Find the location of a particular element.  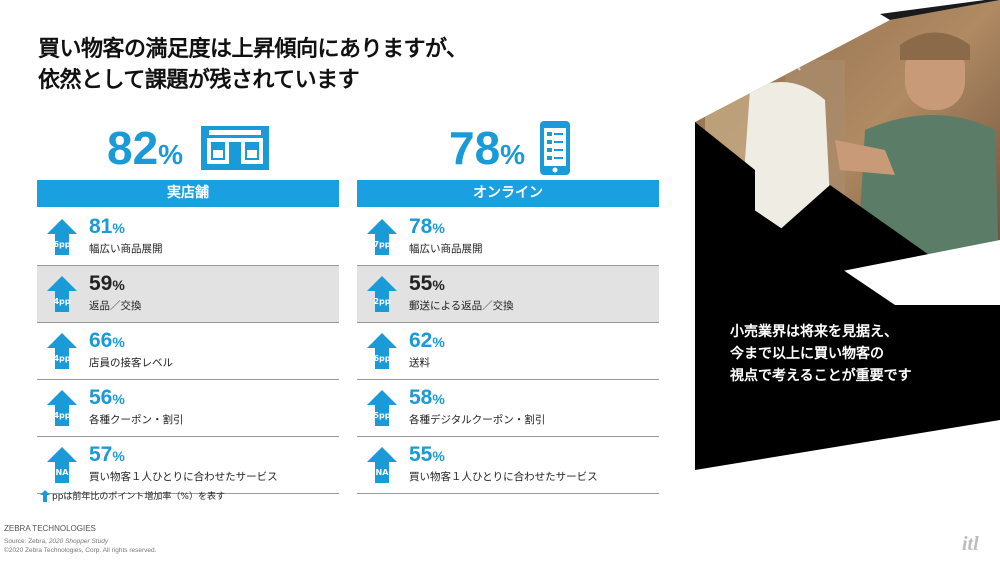

pp-footnote: ppは前年比のポイント増加率（%）を表す is located at coordinates (132, 495).